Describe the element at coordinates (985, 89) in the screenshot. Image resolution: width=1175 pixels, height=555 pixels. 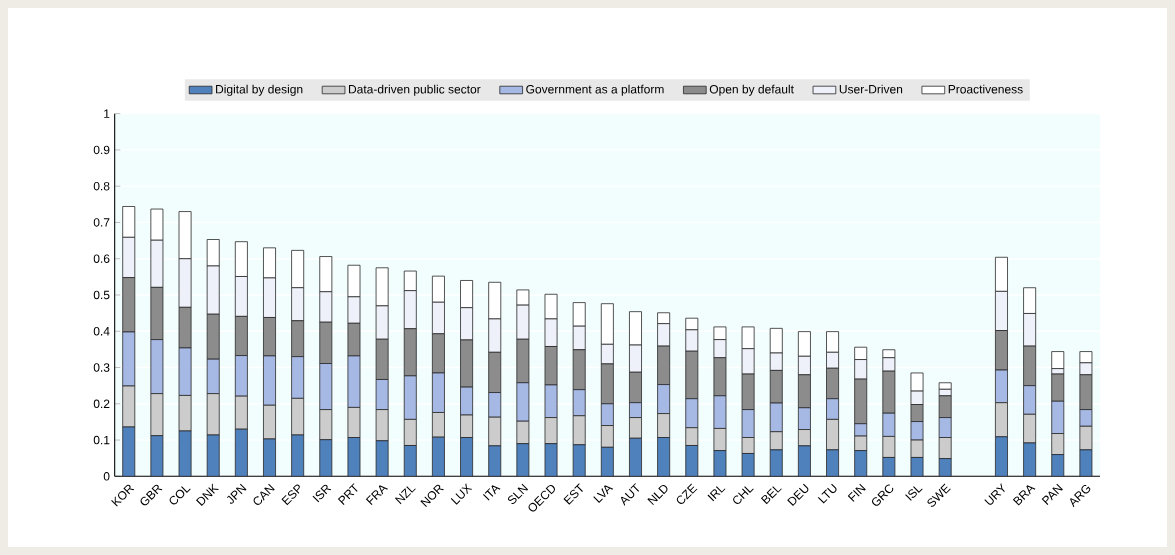
I see `legend-label: Proactiveness` at that location.